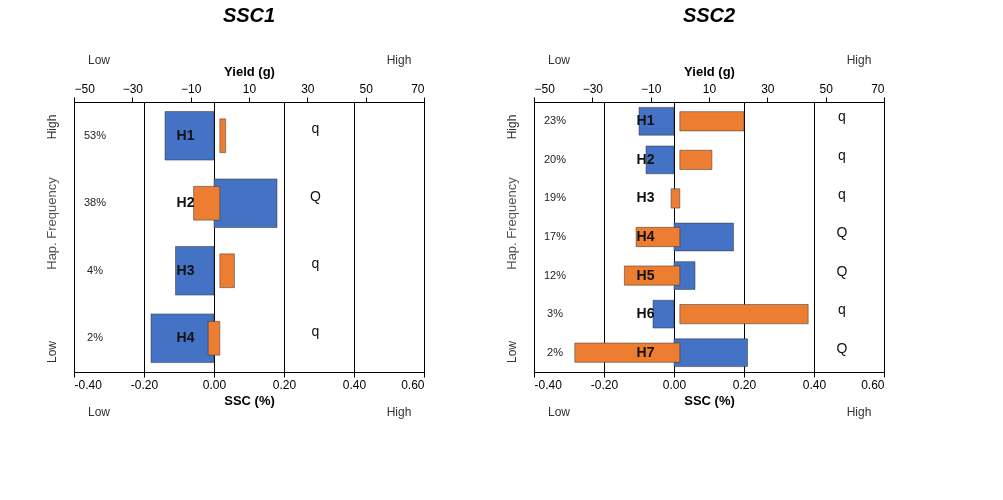  What do you see at coordinates (645, 274) in the screenshot?
I see `y-tick-label: H5` at bounding box center [645, 274].